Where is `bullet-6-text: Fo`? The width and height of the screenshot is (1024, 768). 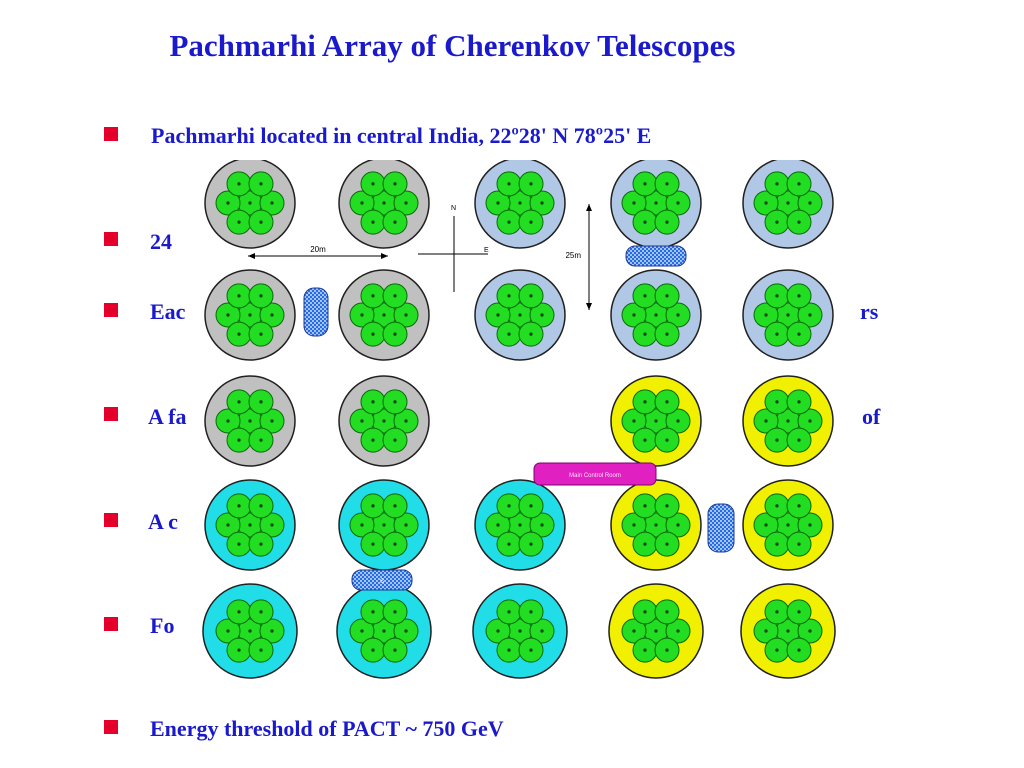 bullet-6-text: Fo is located at coordinates (162, 625).